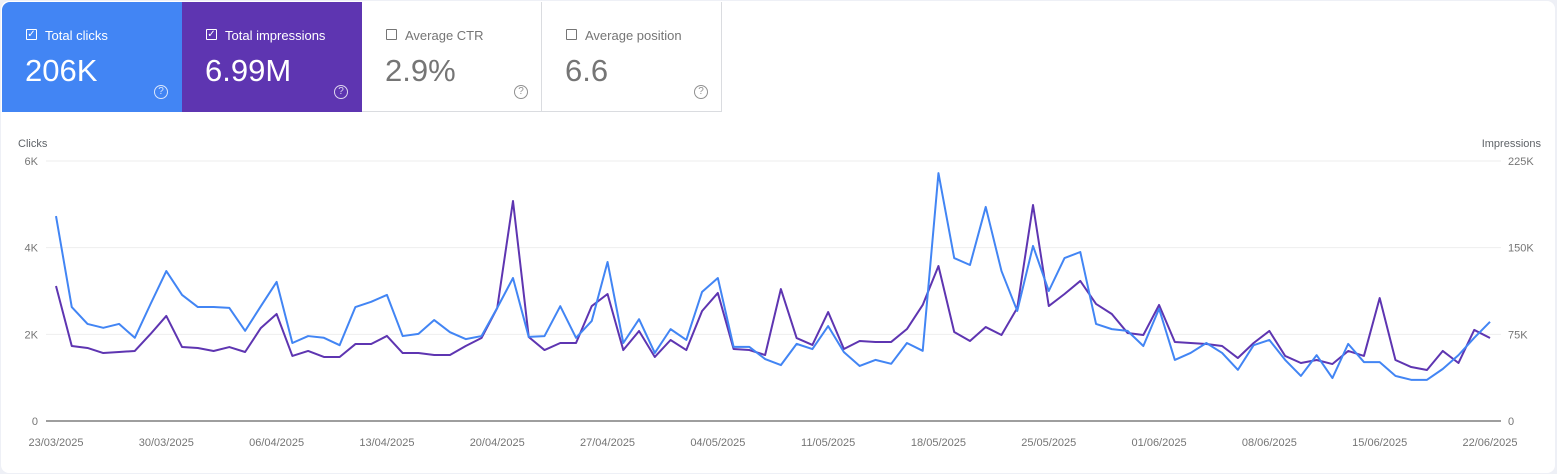  I want to click on x-tick-label: 15/06/2025, so click(1379, 443).